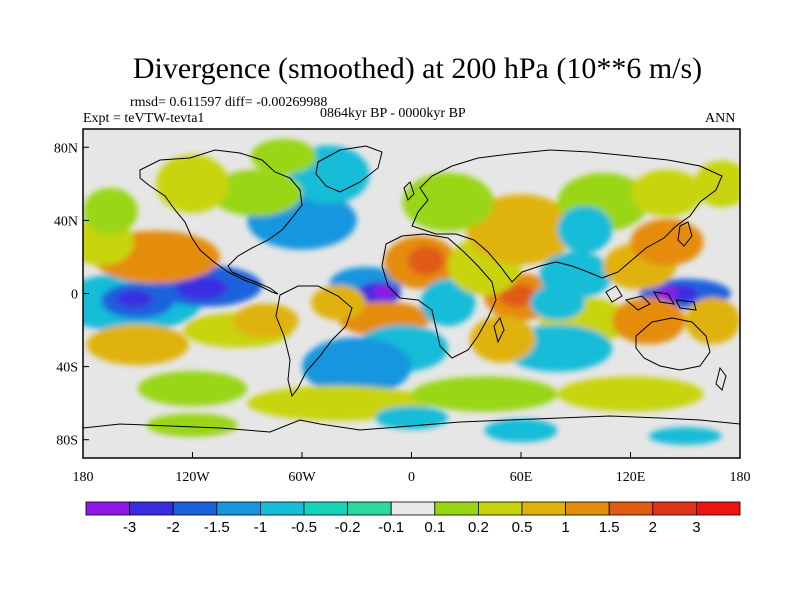 The height and width of the screenshot is (600, 800). Describe the element at coordinates (631, 477) in the screenshot. I see `lon-tick-label: 120E` at that location.